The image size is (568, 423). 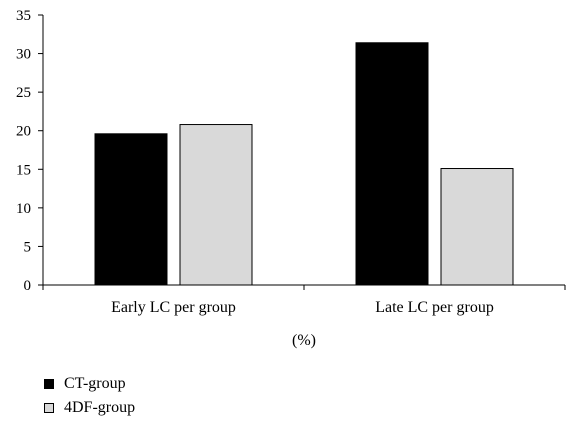 I want to click on y-tick-label: 25, so click(x=23, y=93).